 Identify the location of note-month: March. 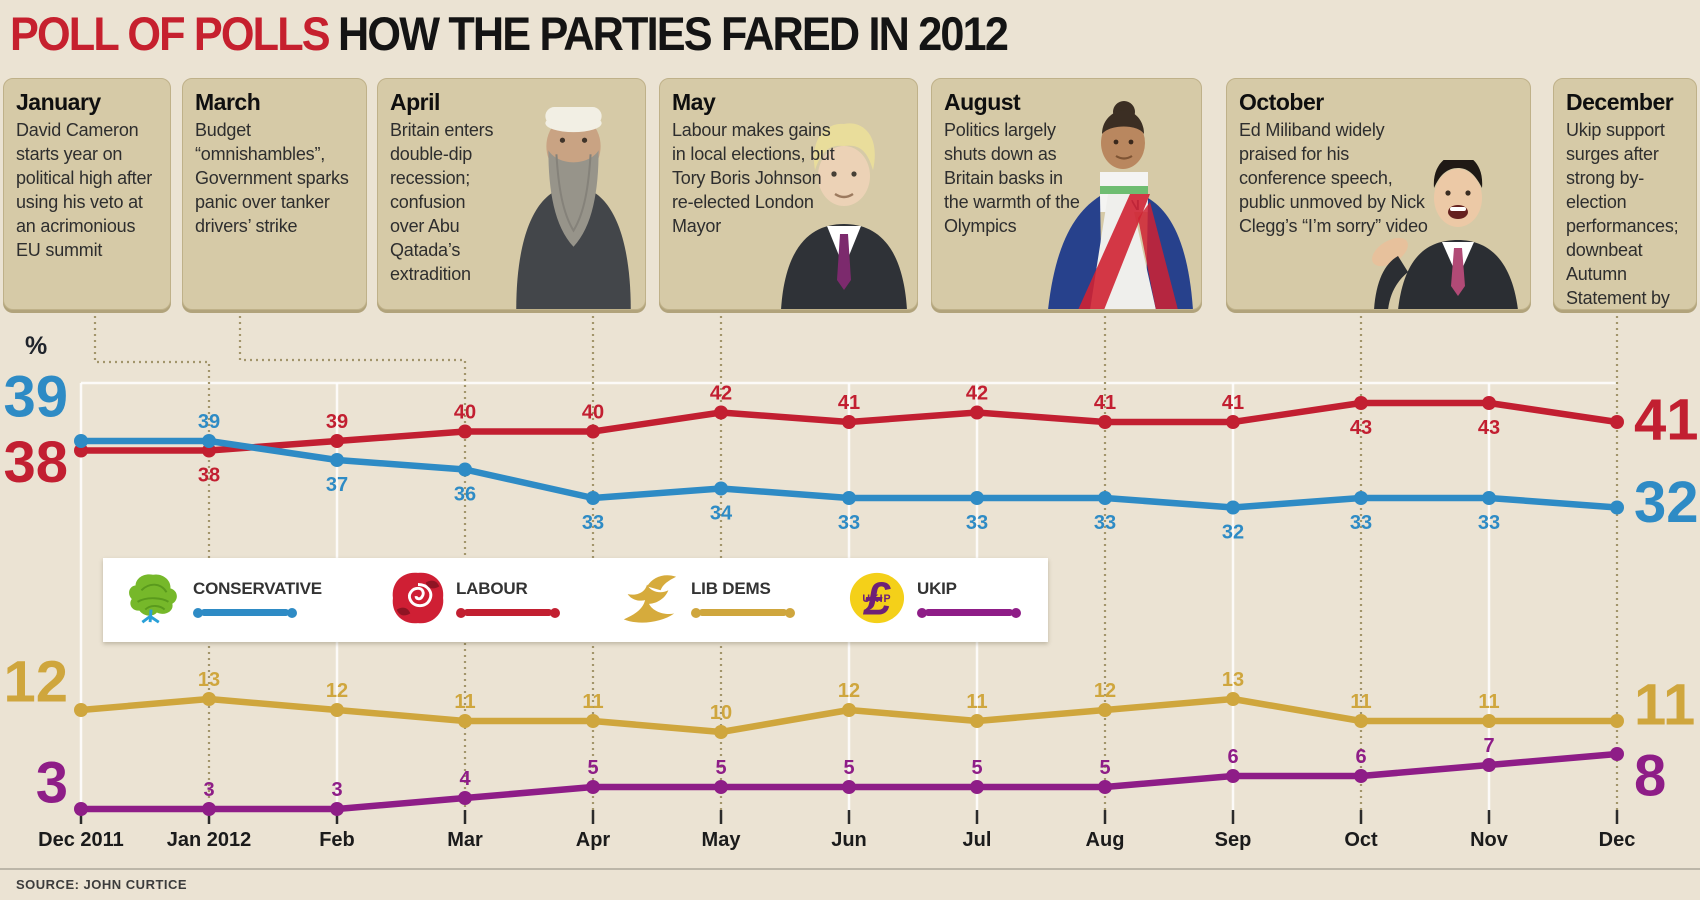
(228, 102).